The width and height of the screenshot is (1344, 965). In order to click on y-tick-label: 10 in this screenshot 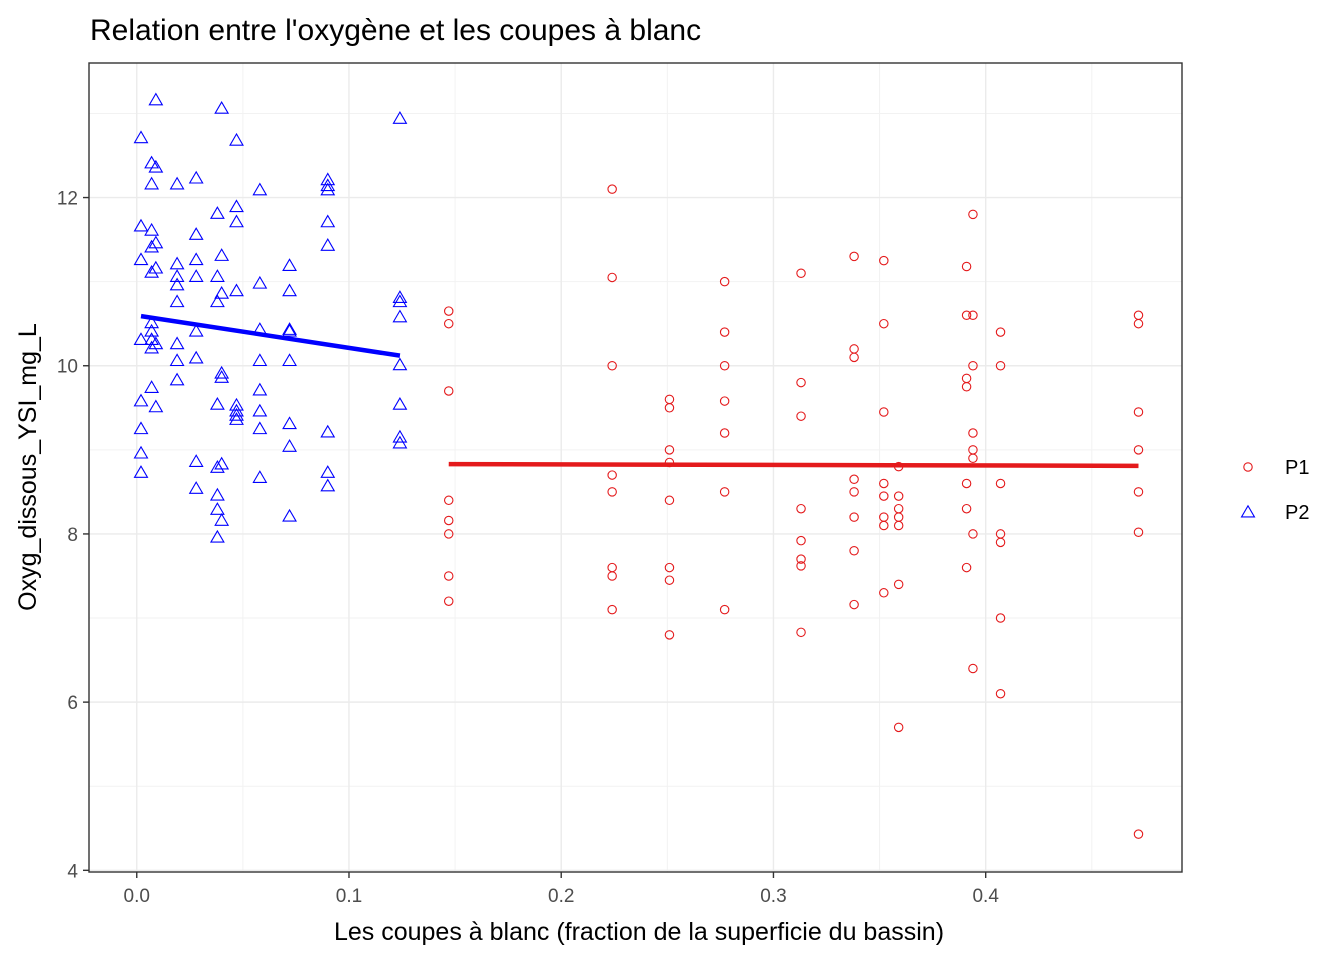, I will do `click(67, 367)`.